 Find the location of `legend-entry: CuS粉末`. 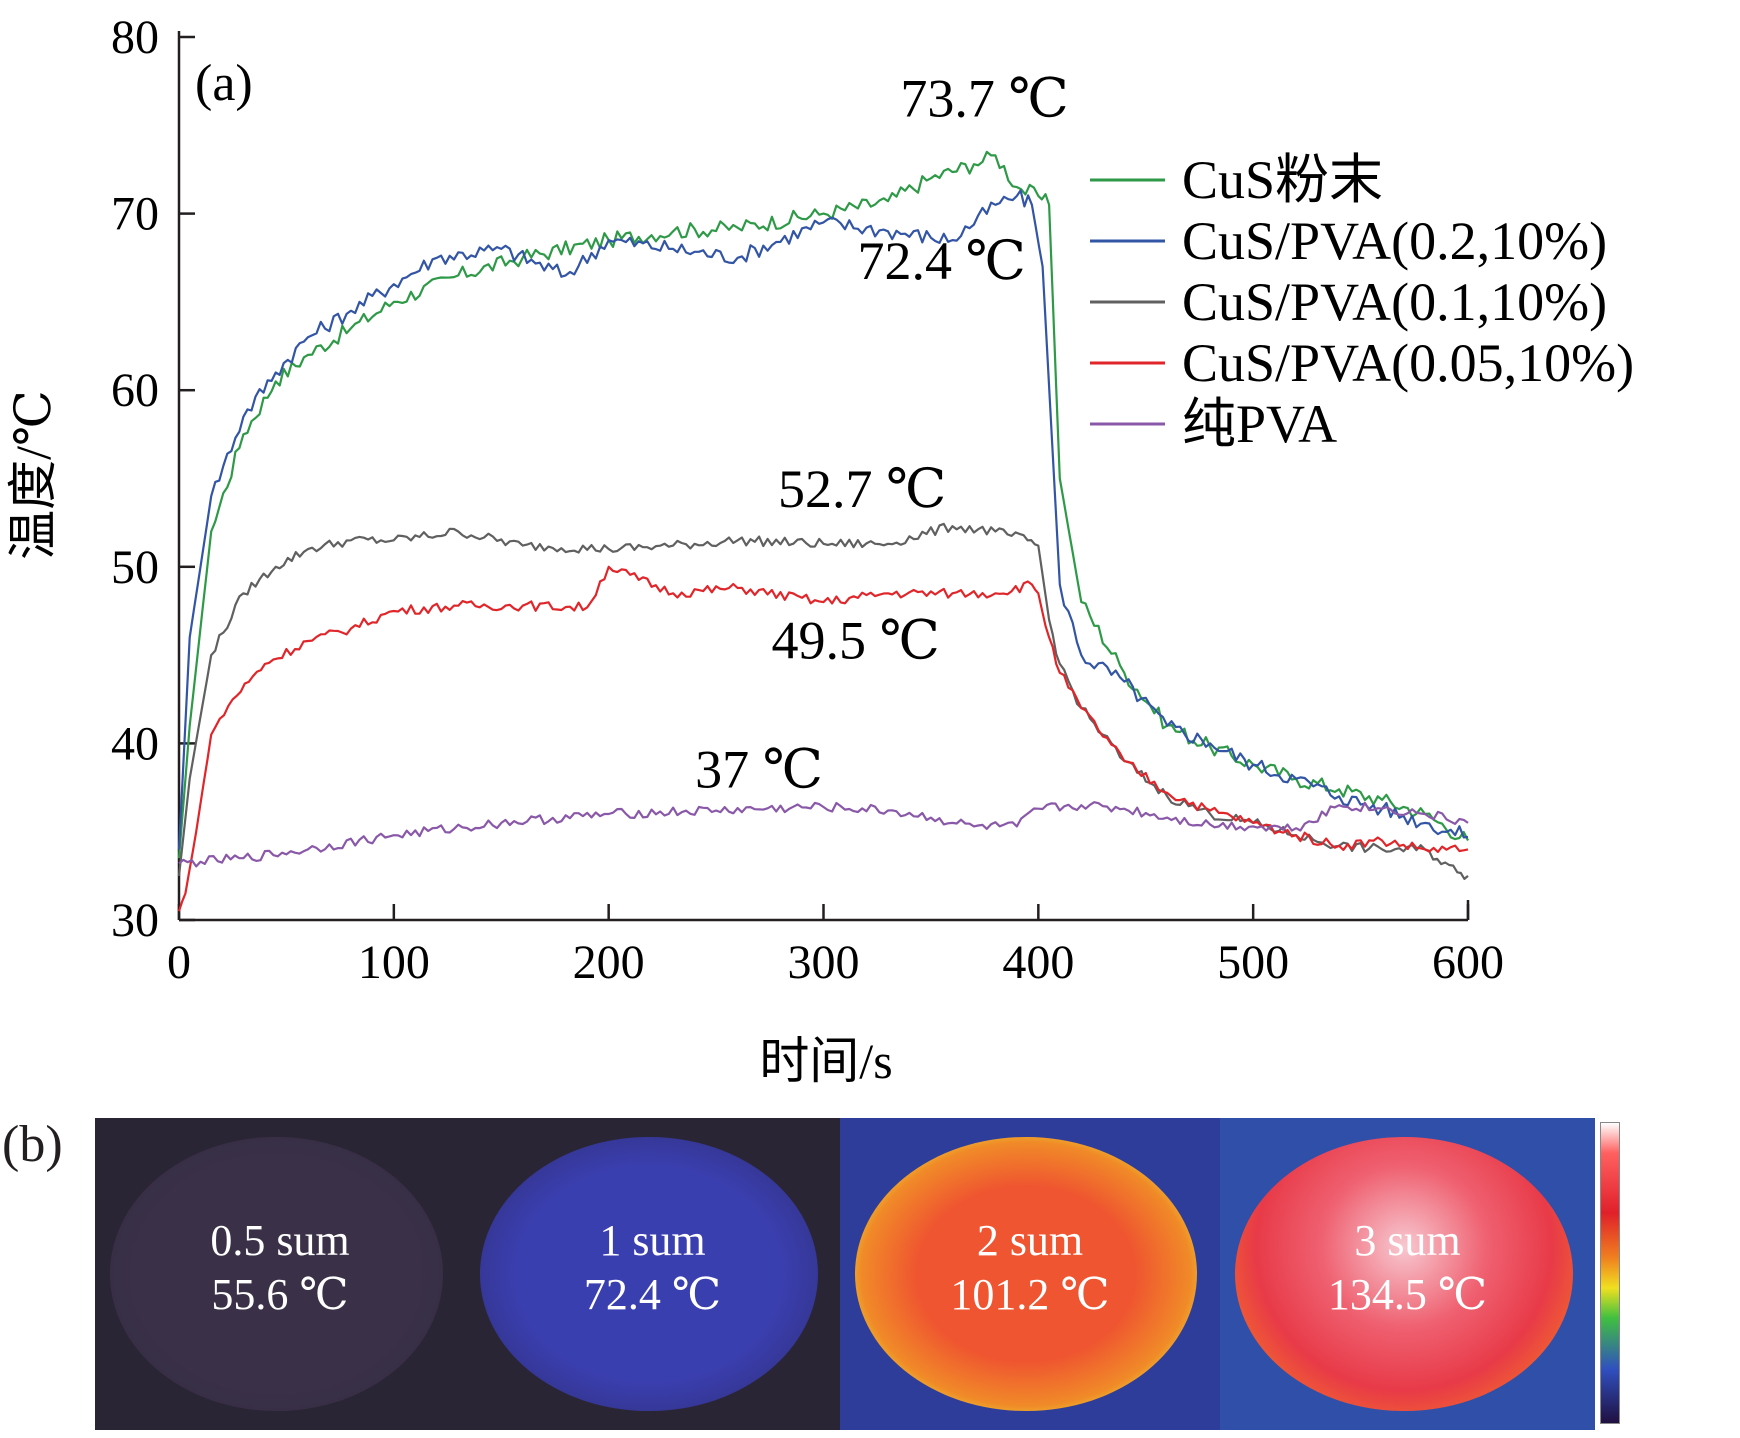

legend-entry: CuS粉末 is located at coordinates (1282, 180).